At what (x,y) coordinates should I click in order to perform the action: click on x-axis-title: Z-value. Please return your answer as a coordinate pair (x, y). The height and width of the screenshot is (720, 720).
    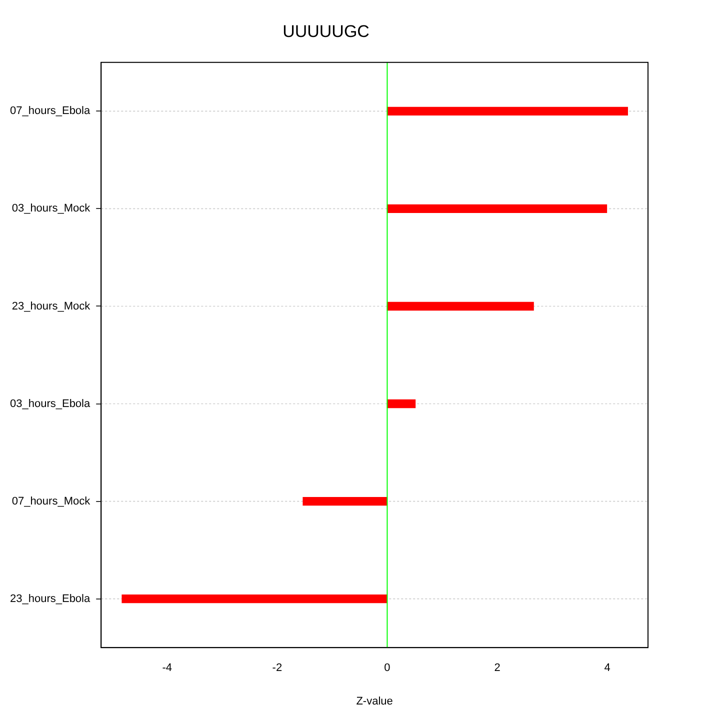
    Looking at the image, I should click on (374, 701).